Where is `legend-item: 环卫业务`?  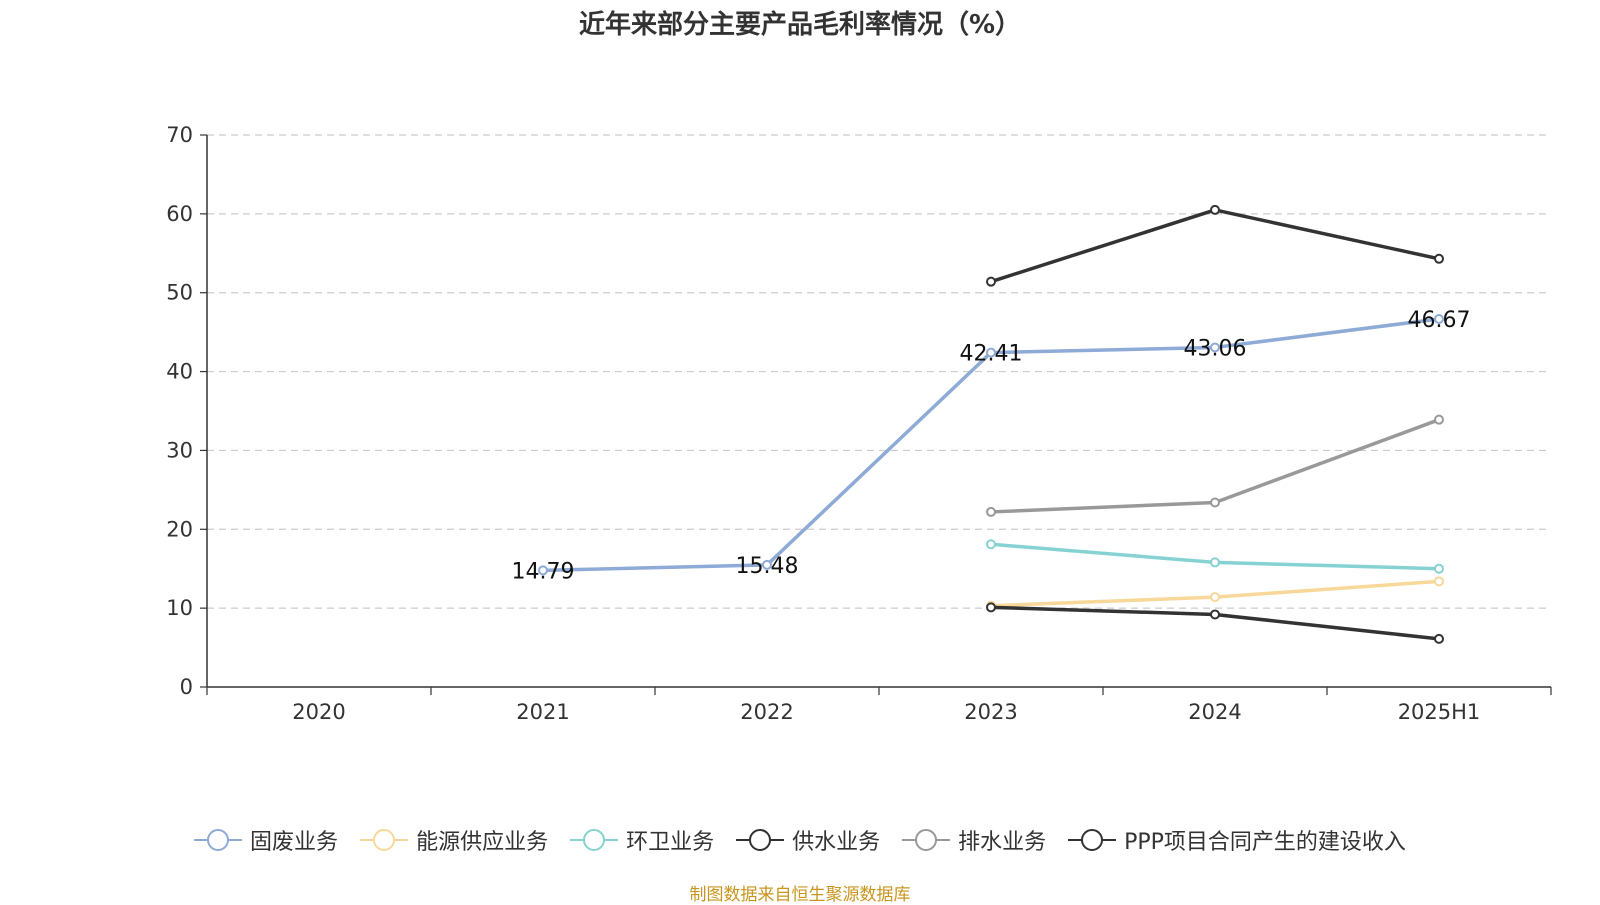
legend-item: 环卫业务 is located at coordinates (642, 840).